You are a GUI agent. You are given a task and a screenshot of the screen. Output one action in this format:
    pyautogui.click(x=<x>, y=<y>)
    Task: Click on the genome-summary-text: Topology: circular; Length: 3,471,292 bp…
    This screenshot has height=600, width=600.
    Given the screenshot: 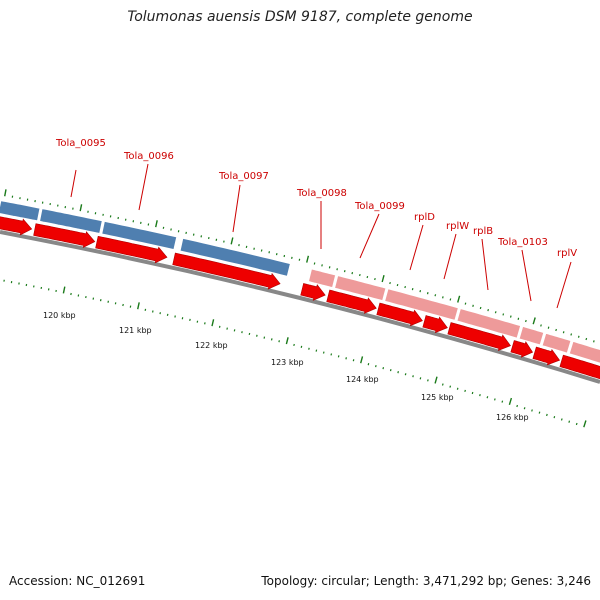 What is the action you would take?
    pyautogui.click(x=426, y=581)
    